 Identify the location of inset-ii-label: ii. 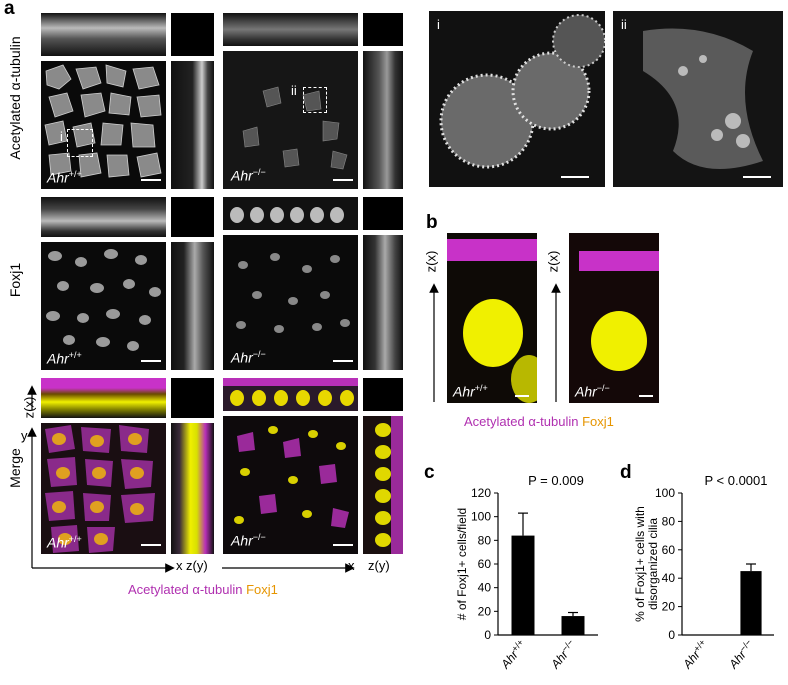
(294, 90).